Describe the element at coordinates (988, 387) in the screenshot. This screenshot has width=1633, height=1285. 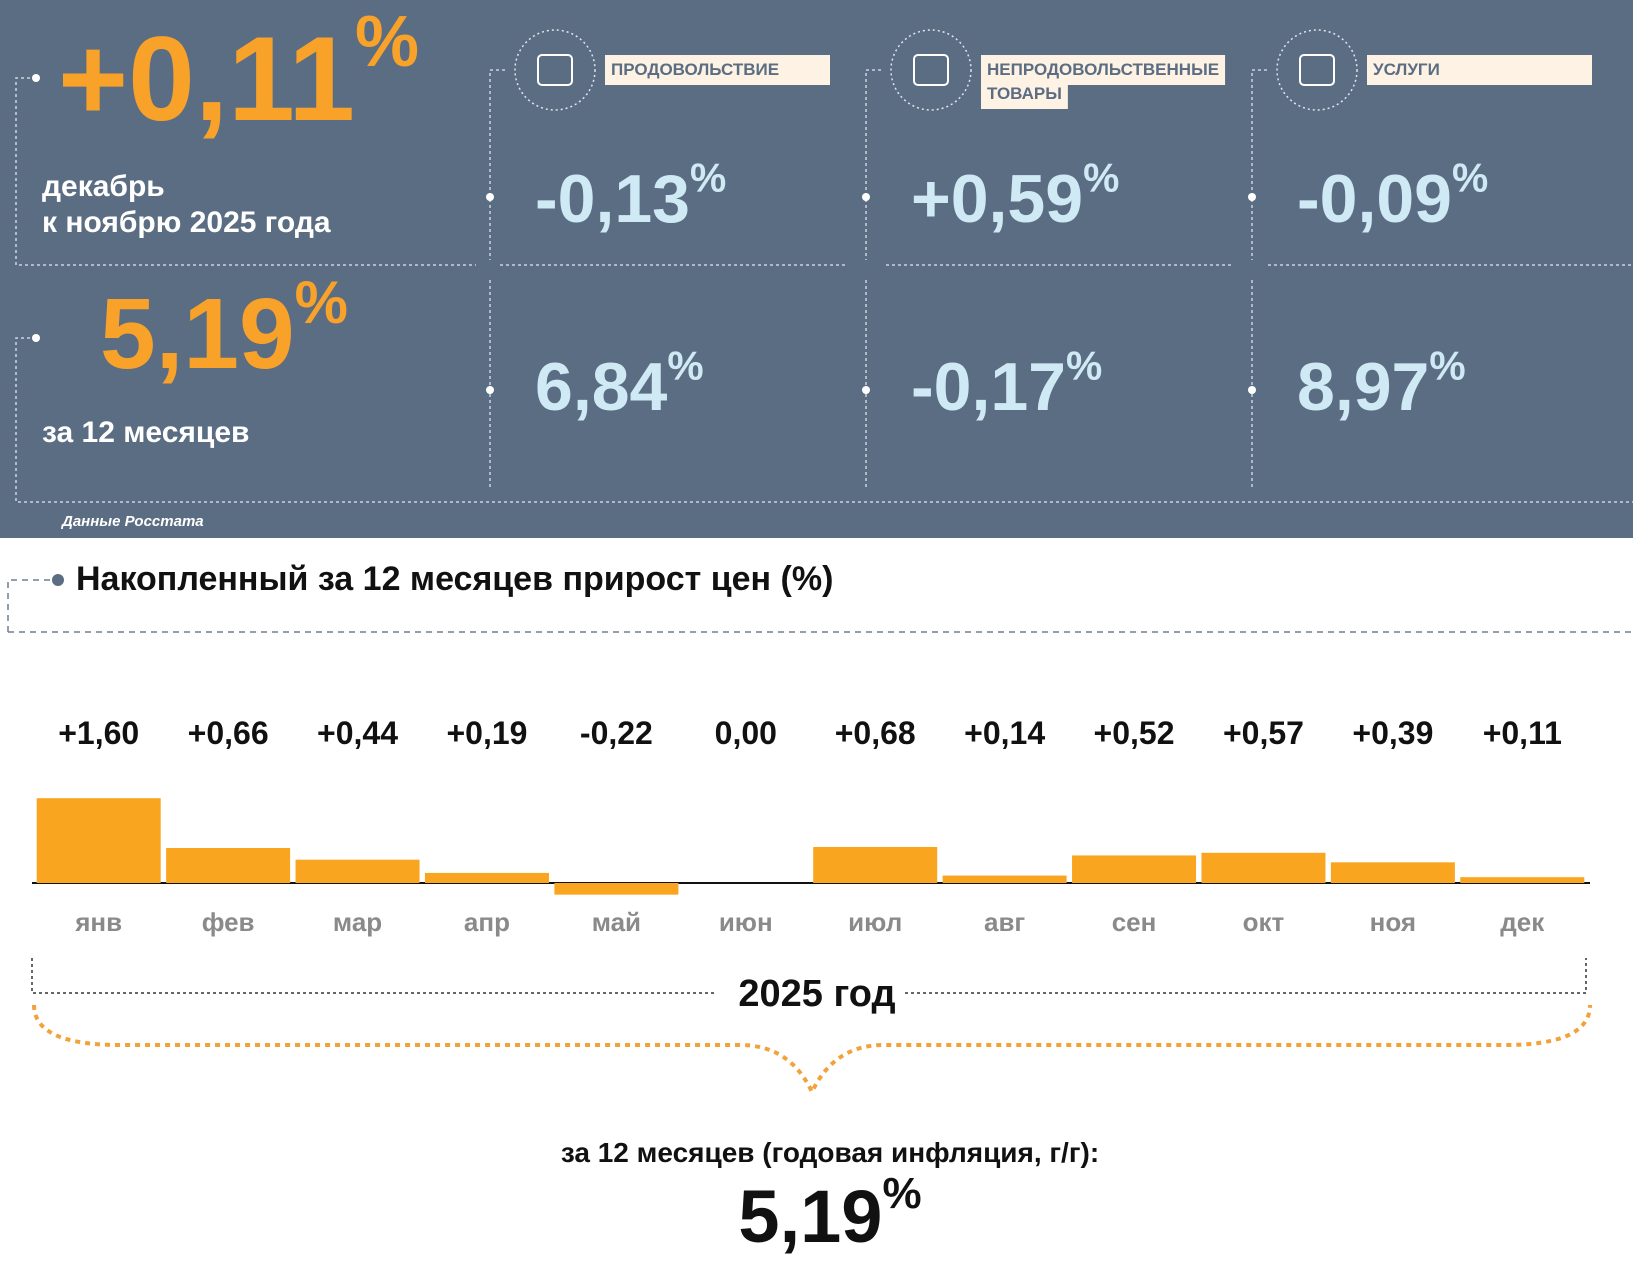
I see `group-annual-number: -0,17` at that location.